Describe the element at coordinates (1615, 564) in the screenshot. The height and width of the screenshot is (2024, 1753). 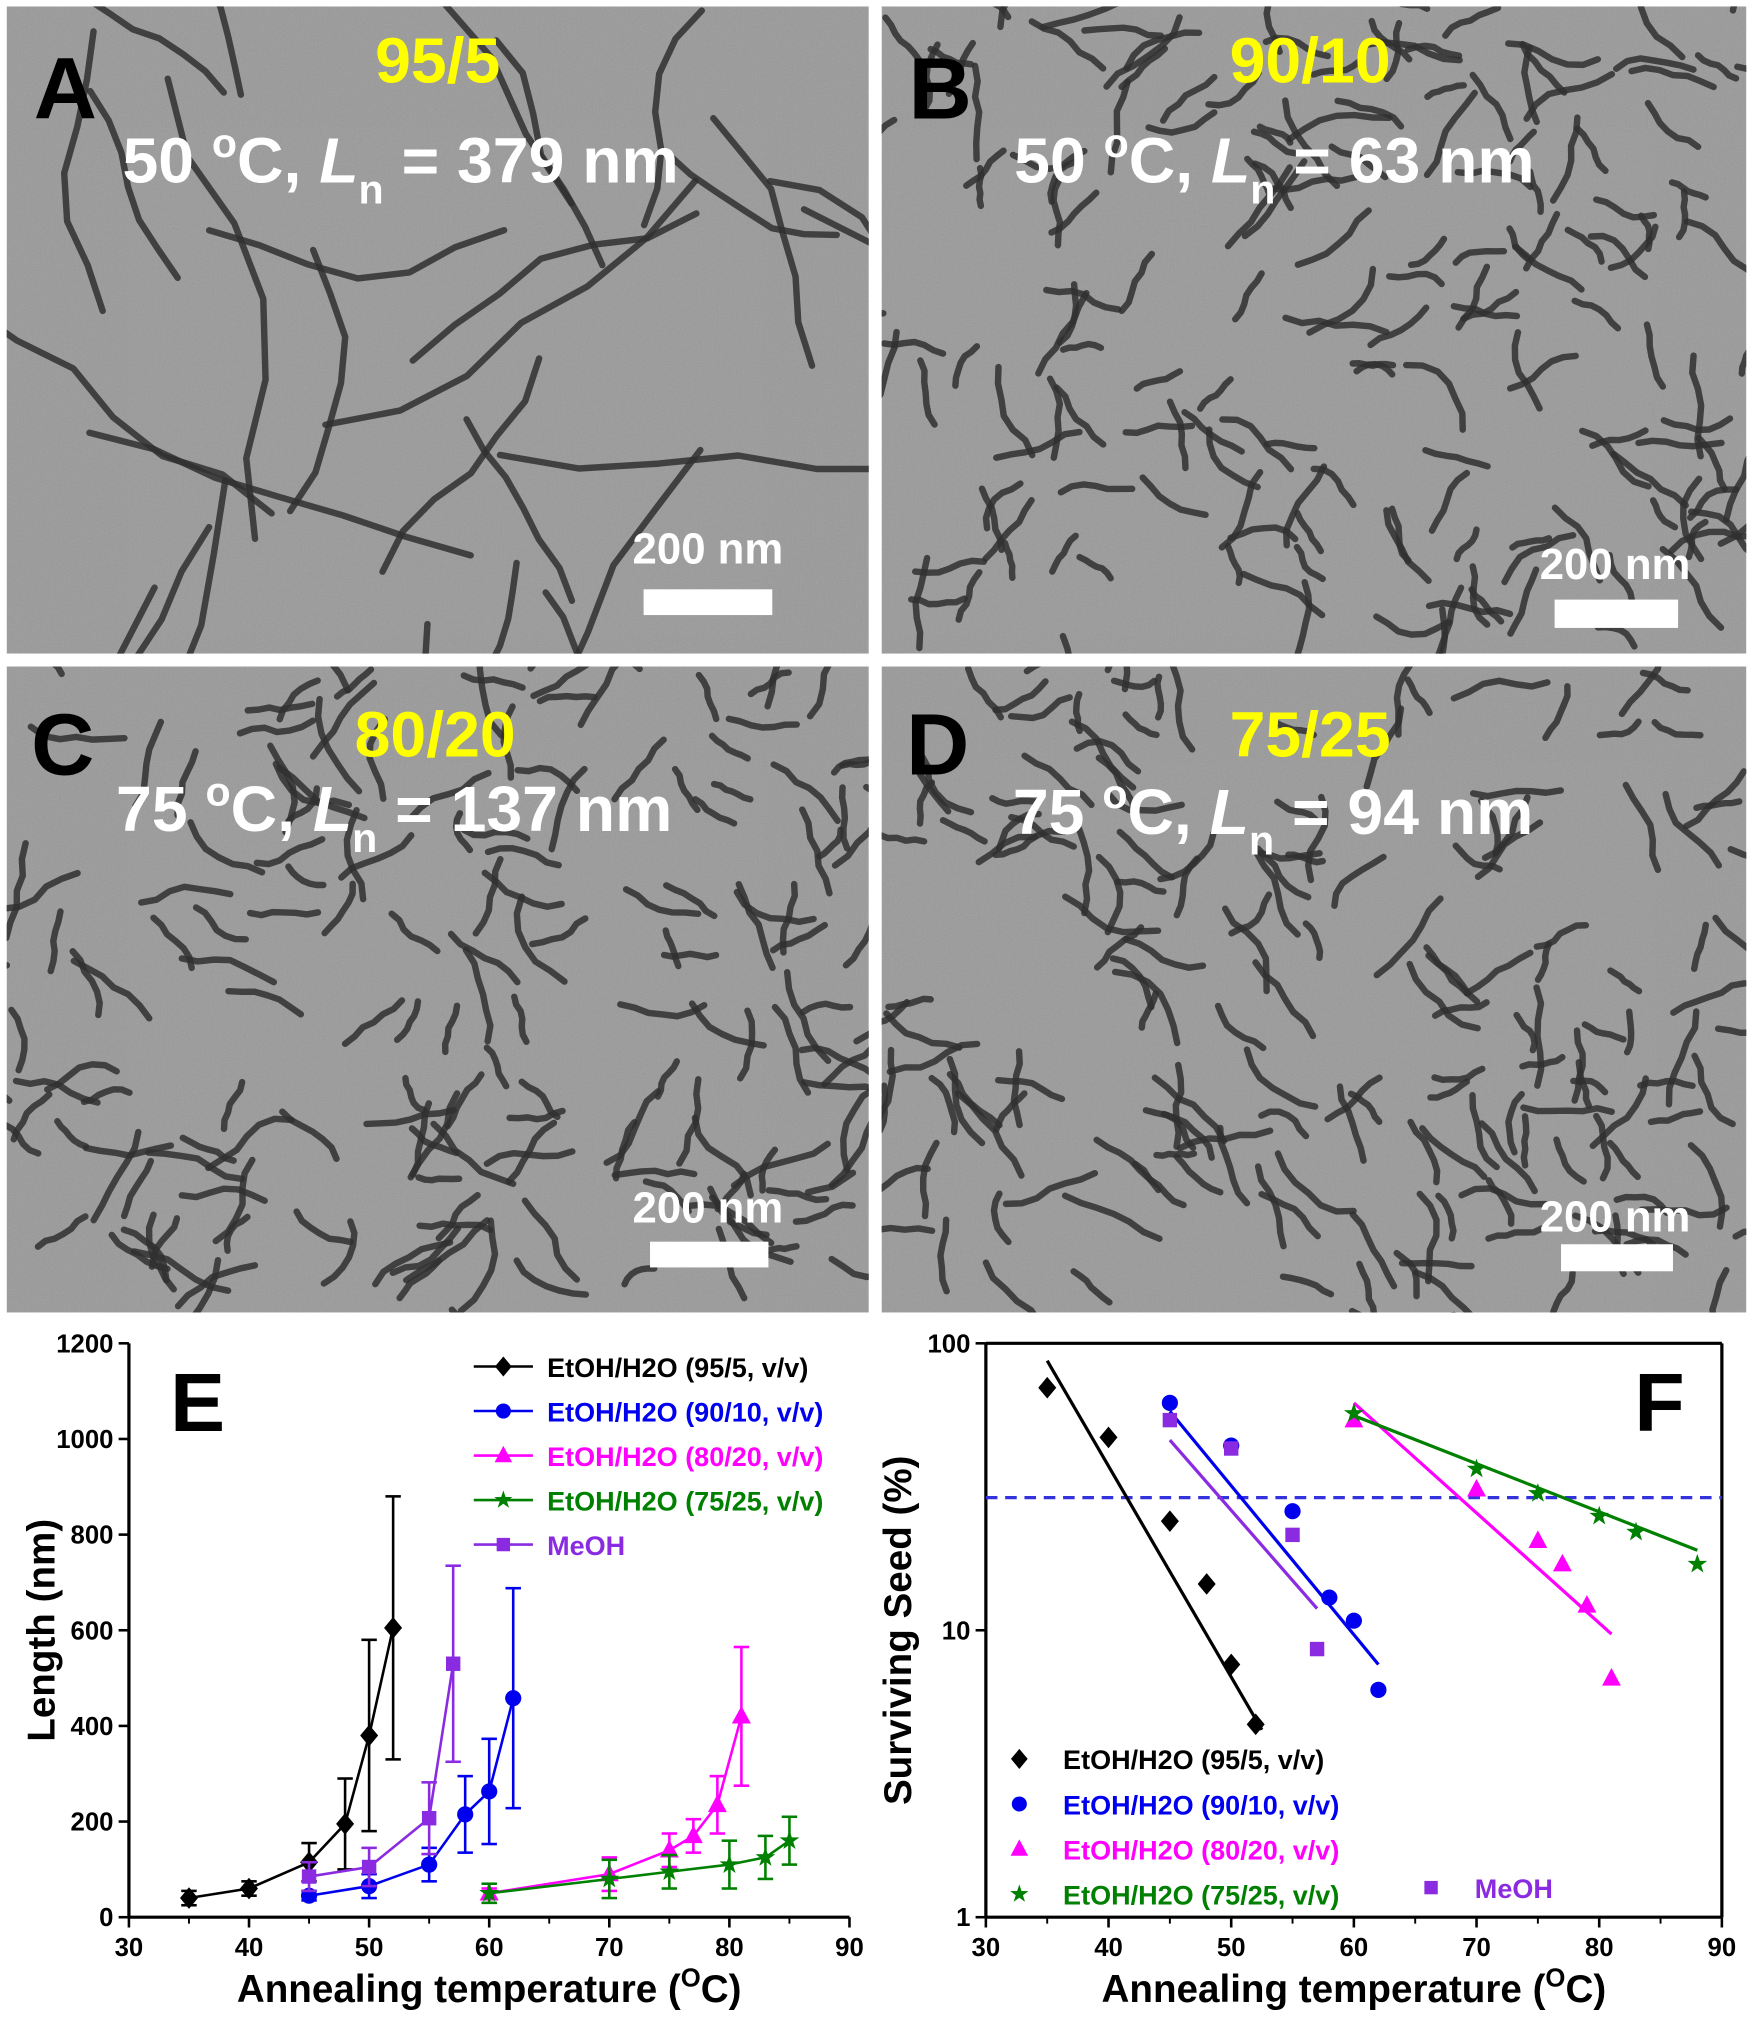
I see `scale-label: 200 nm` at that location.